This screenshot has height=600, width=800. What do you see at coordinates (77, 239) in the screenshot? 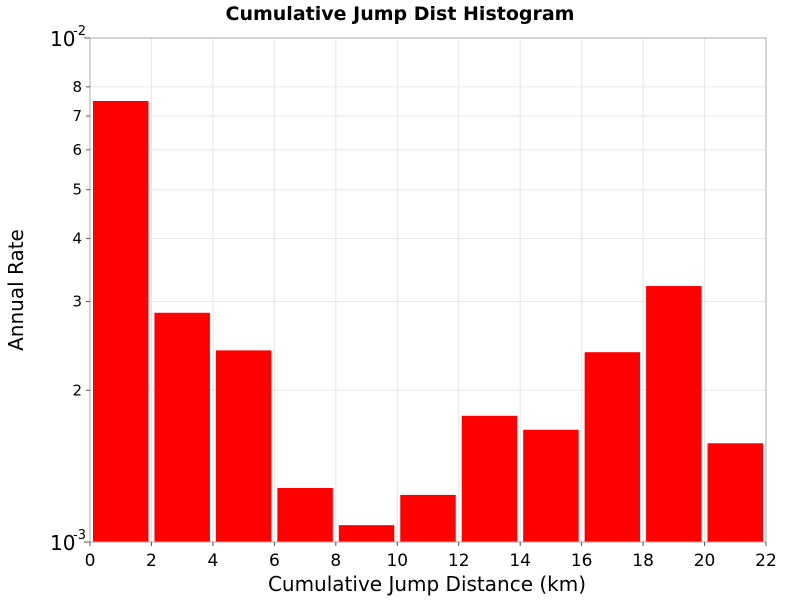
I see `y-tick-label: 4` at bounding box center [77, 239].